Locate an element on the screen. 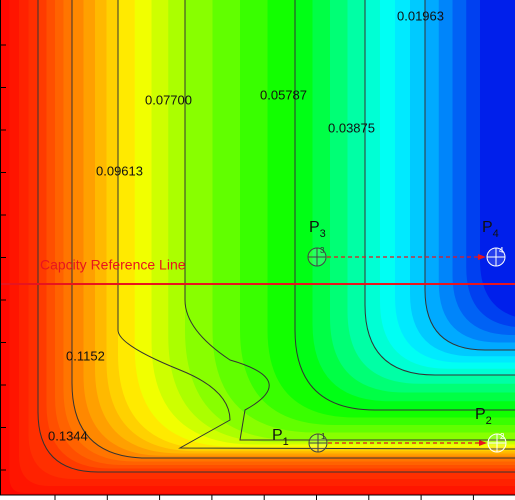 Image resolution: width=515 pixels, height=500 pixels. point-marker: 4 is located at coordinates (496, 256).